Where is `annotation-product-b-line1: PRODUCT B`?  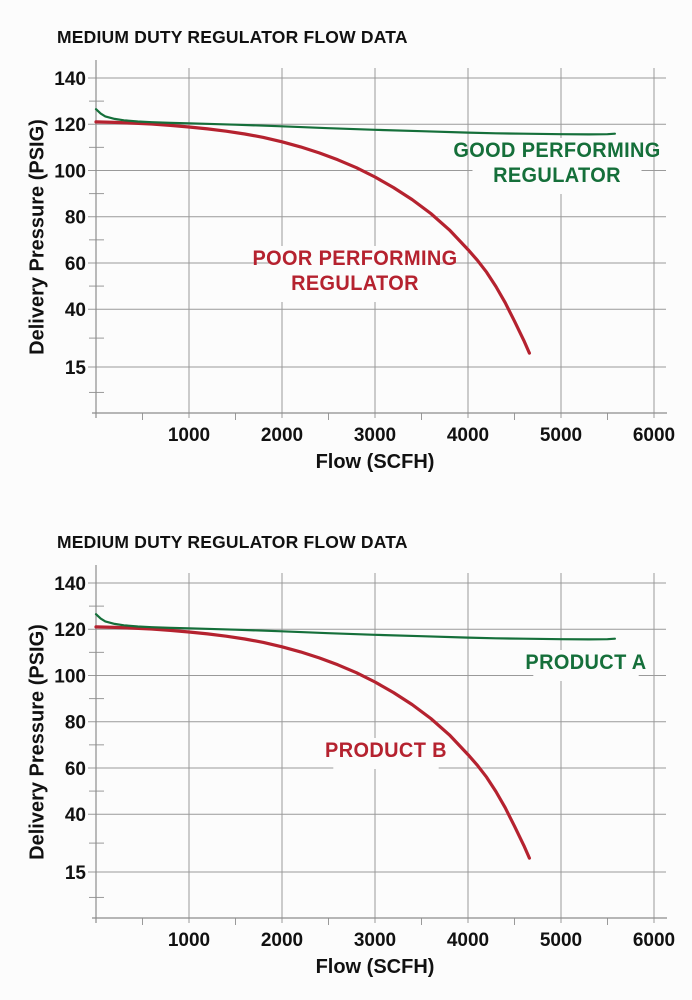 annotation-product-b-line1: PRODUCT B is located at coordinates (386, 751).